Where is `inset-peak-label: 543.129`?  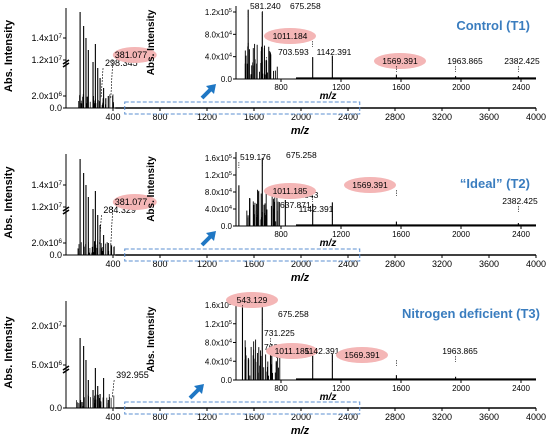
inset-peak-label: 543.129 is located at coordinates (252, 300).